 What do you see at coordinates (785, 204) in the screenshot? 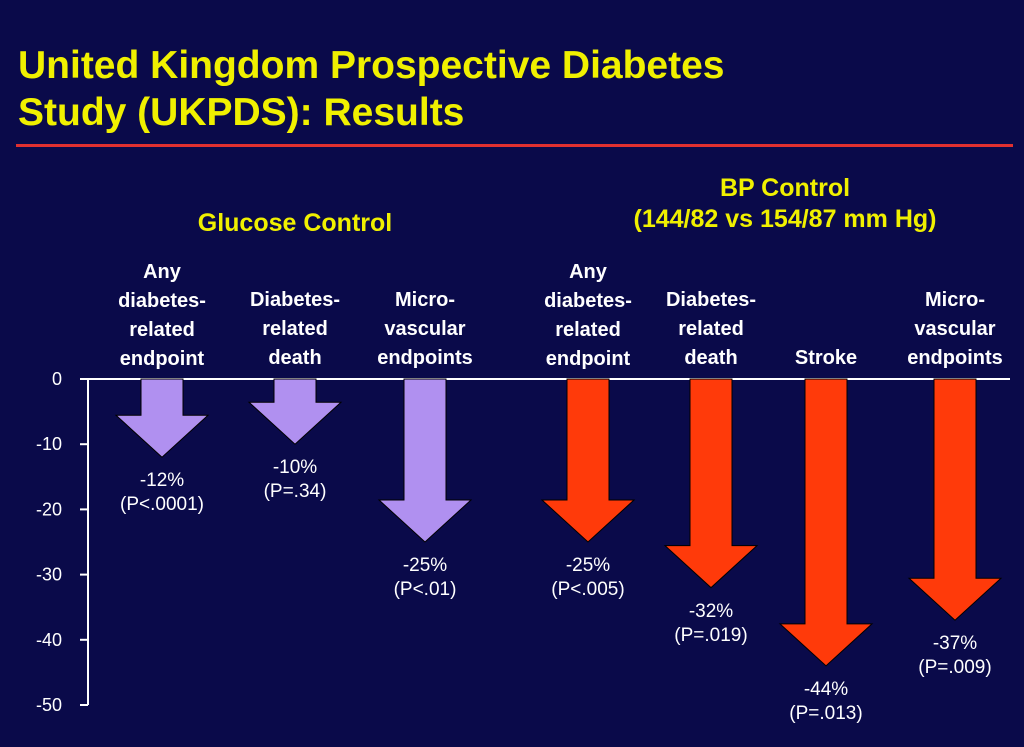
I see `bp-control-heading: BP Control (144/82 vs 154/87 mm Hg)` at bounding box center [785, 204].